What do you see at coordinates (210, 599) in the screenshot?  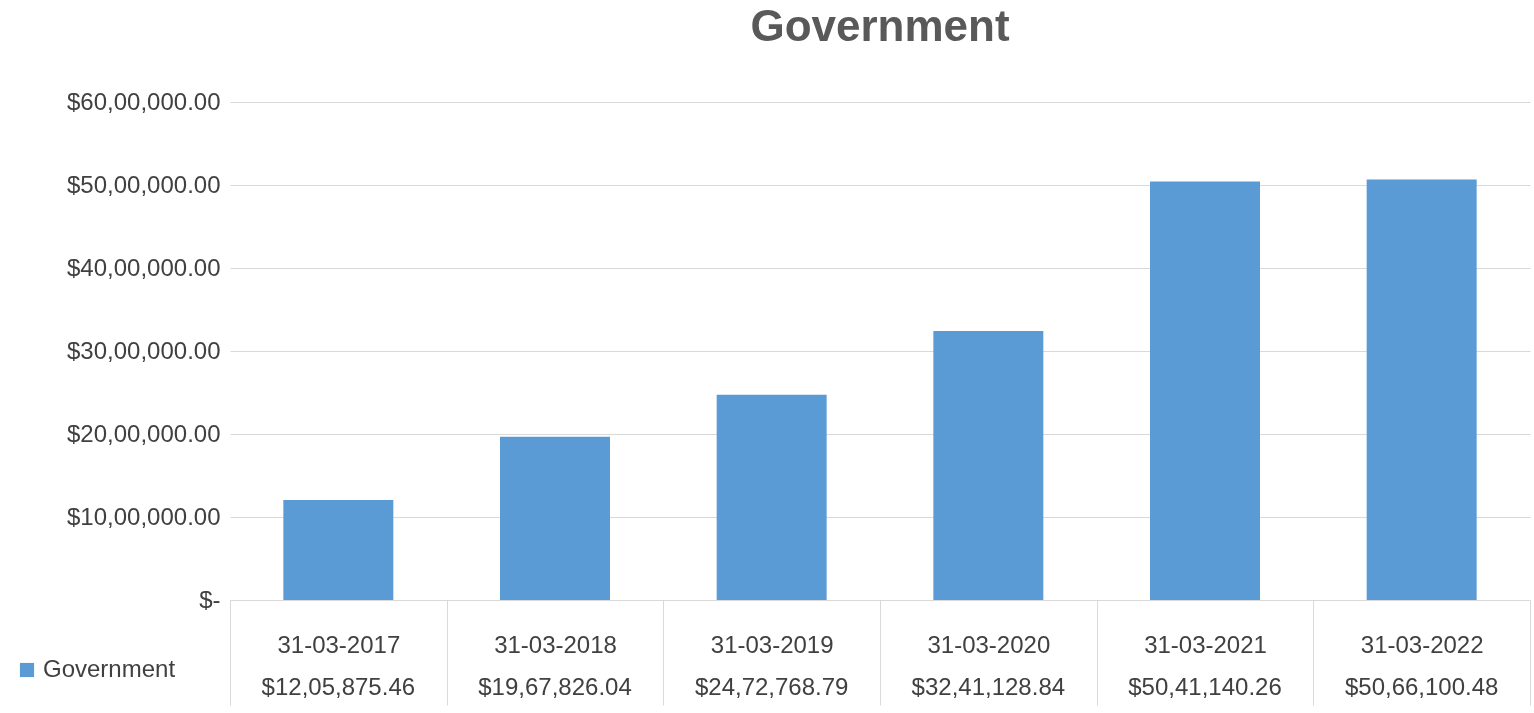 I see `y-tick-label: $-` at bounding box center [210, 599].